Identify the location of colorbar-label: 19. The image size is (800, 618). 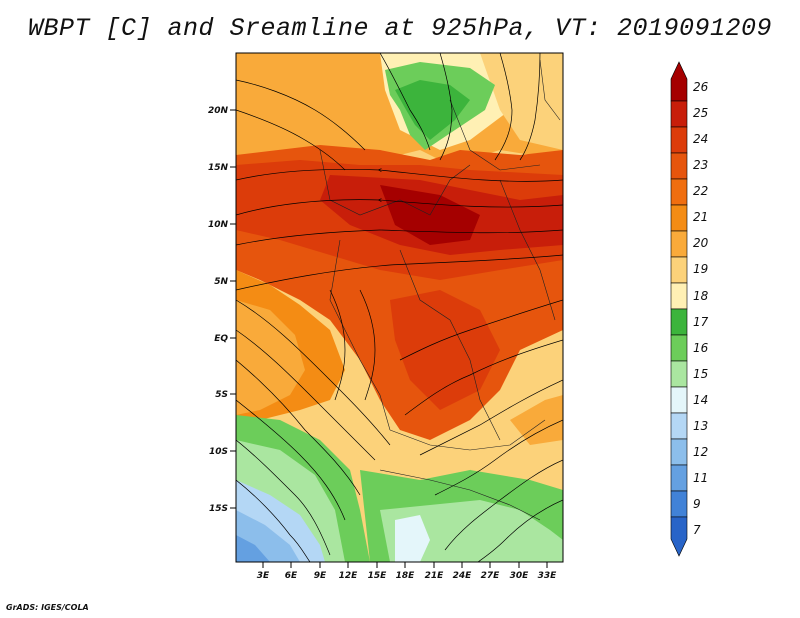
(700, 269).